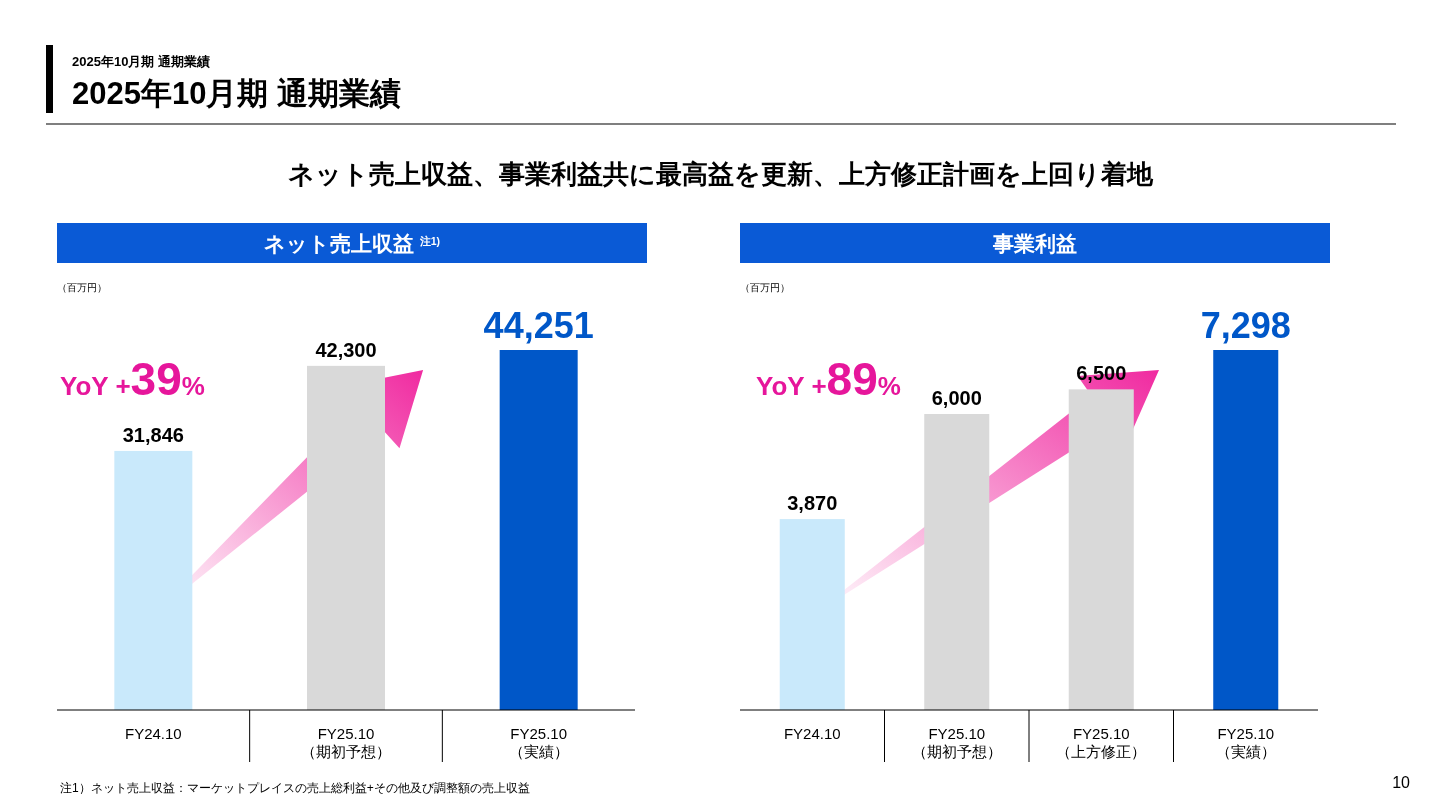 The width and height of the screenshot is (1440, 810). I want to click on chart-title: ネット売上収益 $^{注1)}$, so click(352, 243).